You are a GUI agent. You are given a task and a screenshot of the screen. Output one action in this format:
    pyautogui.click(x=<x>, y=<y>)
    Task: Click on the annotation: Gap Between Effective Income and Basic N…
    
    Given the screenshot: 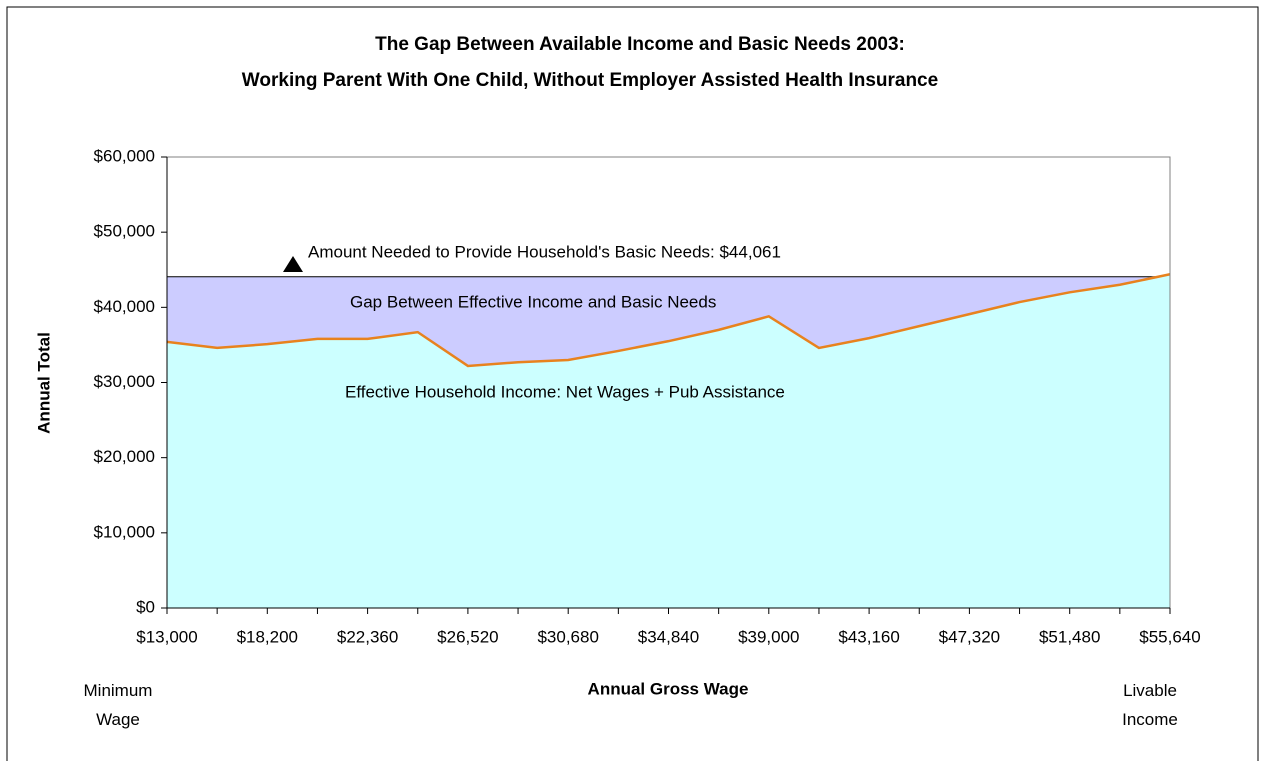 What is the action you would take?
    pyautogui.click(x=533, y=301)
    